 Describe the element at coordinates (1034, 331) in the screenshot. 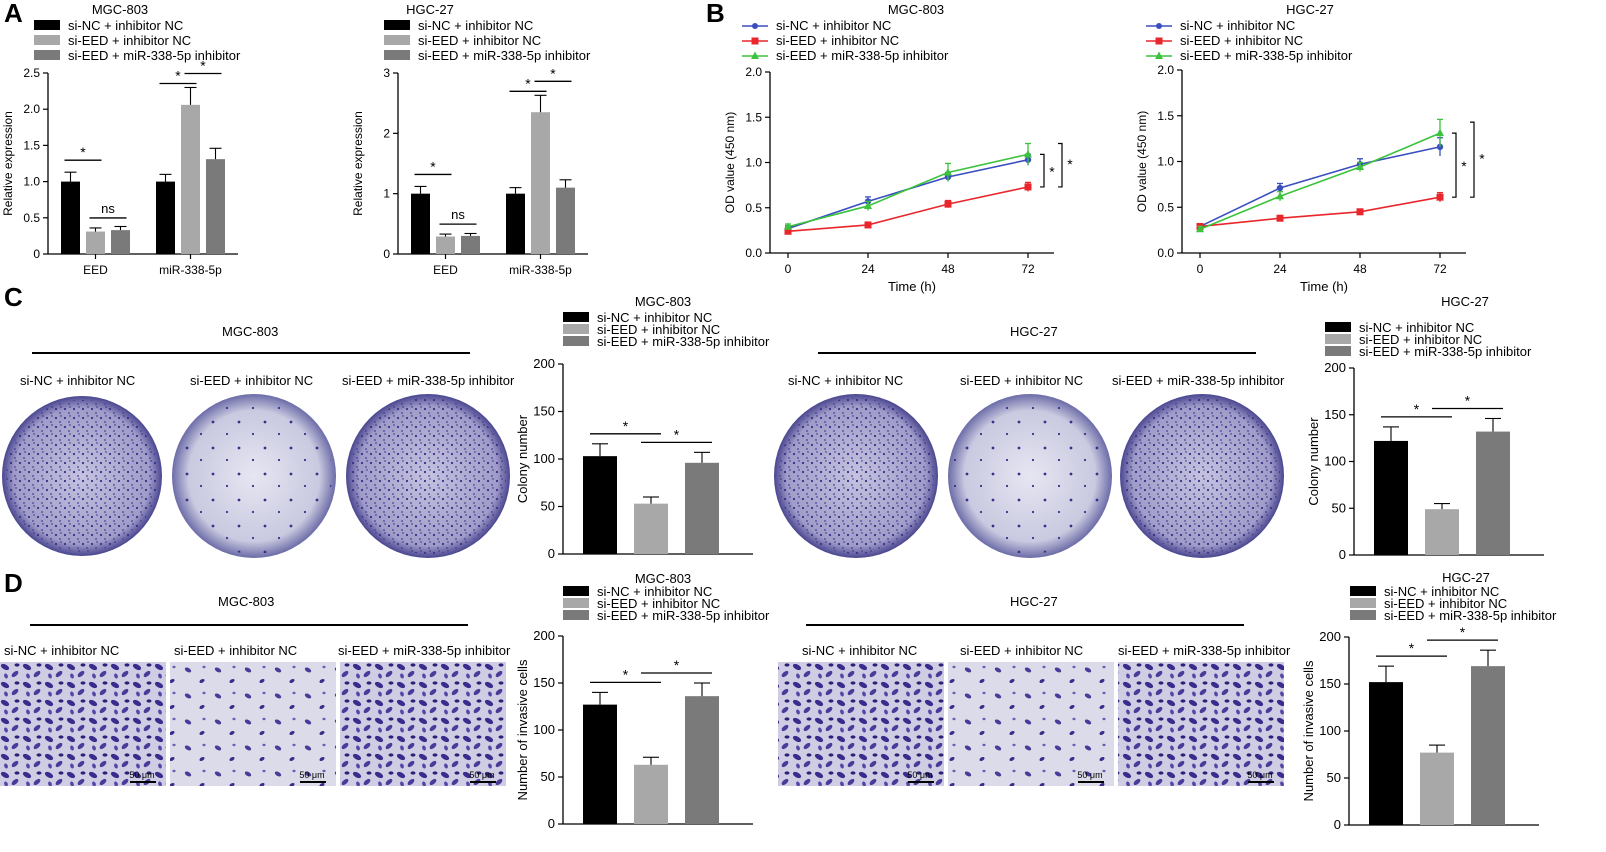

I see `c-hgc27-title: HGC-27` at that location.